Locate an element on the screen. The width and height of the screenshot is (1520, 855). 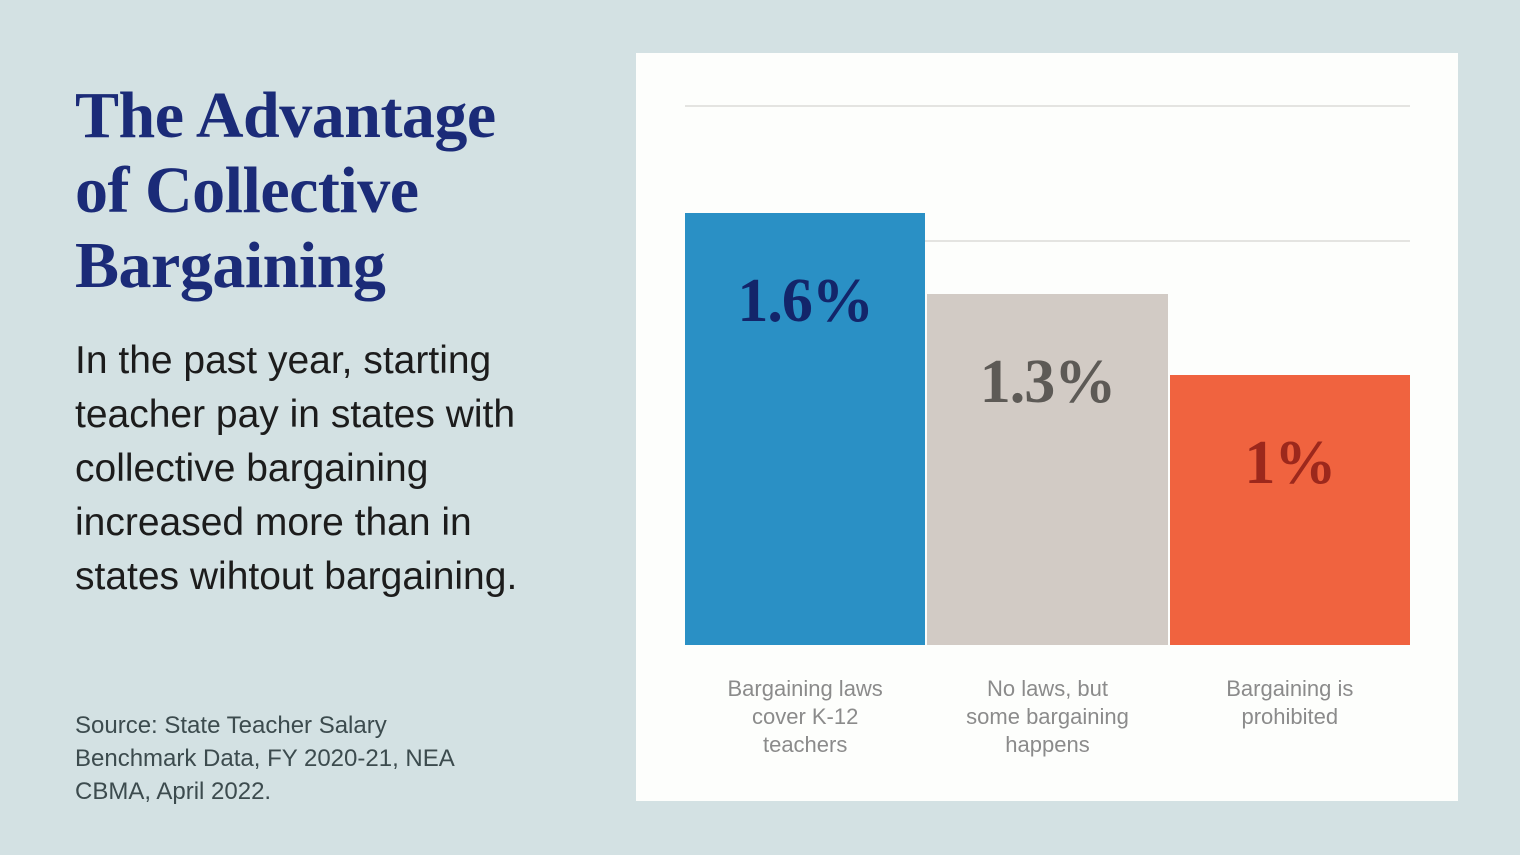
category-label-line: Bargaining is is located at coordinates (1290, 688).